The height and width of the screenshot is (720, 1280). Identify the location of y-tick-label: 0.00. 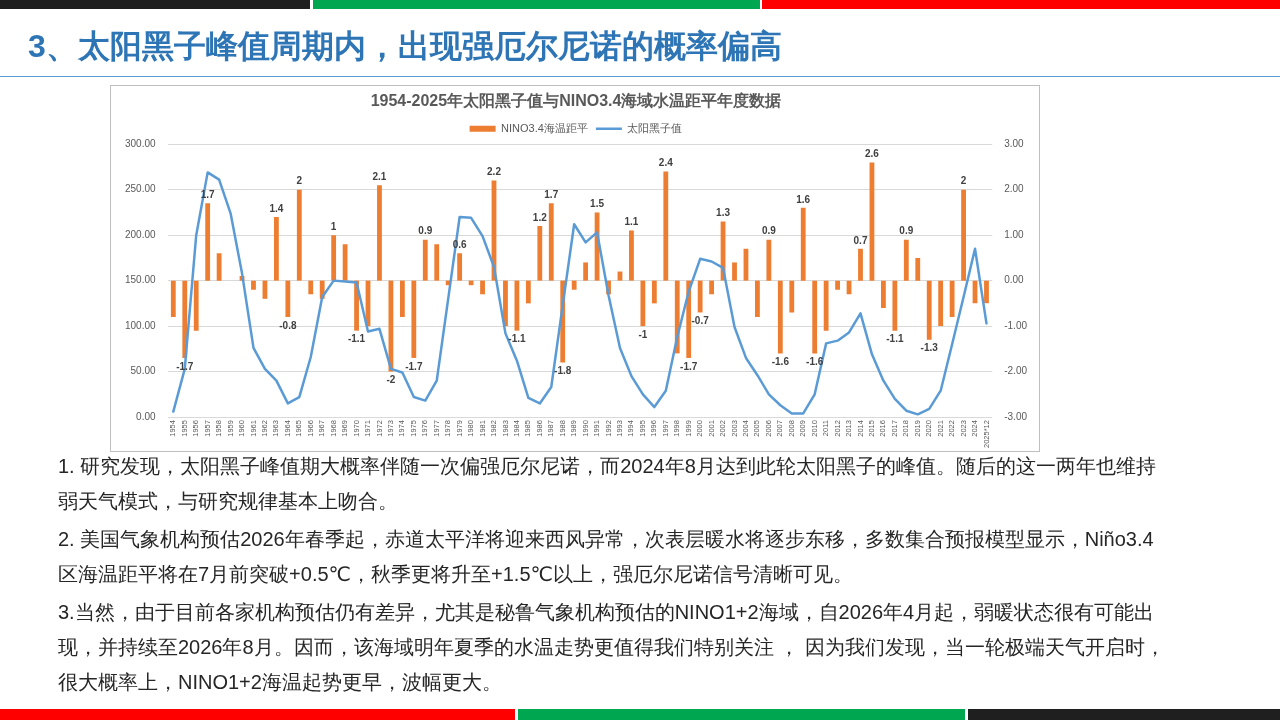
(146, 416).